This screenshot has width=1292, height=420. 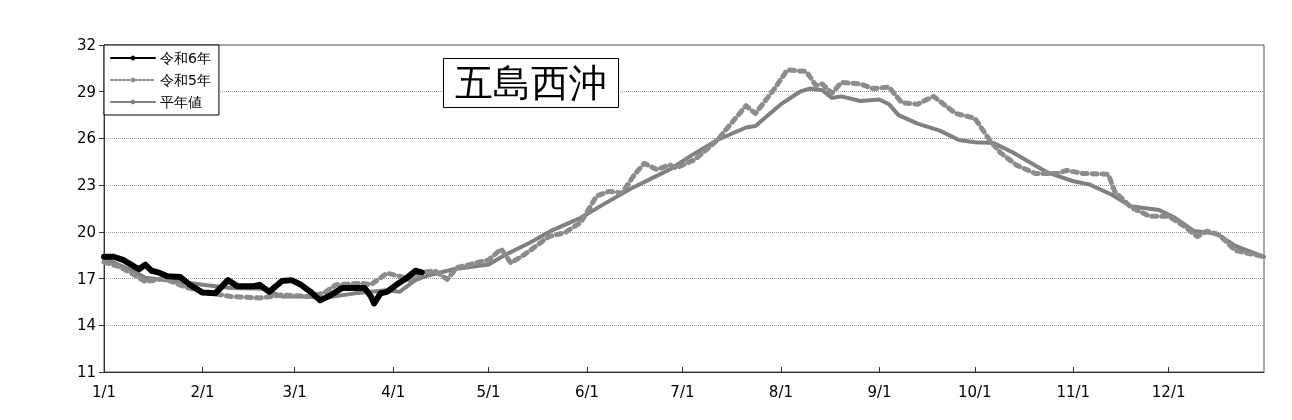 I want to click on legend-label: 平年値, so click(x=181, y=102).